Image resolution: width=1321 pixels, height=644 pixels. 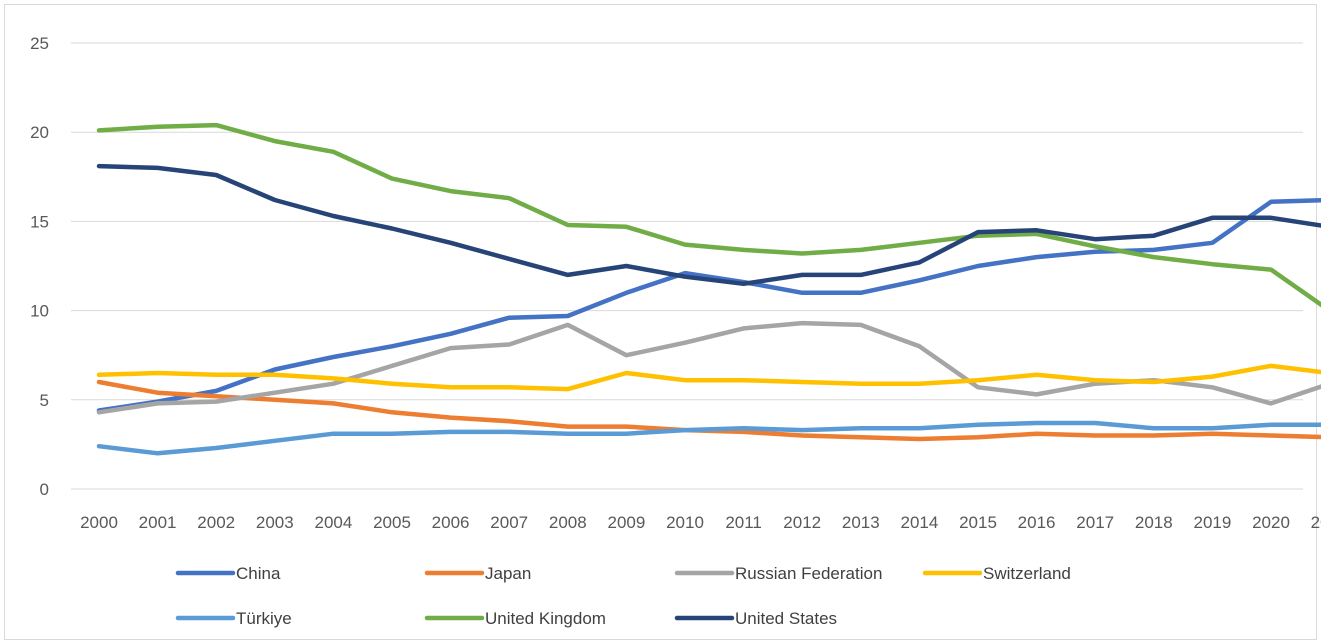 What do you see at coordinates (685, 522) in the screenshot?
I see `x-tick-label: 2010` at bounding box center [685, 522].